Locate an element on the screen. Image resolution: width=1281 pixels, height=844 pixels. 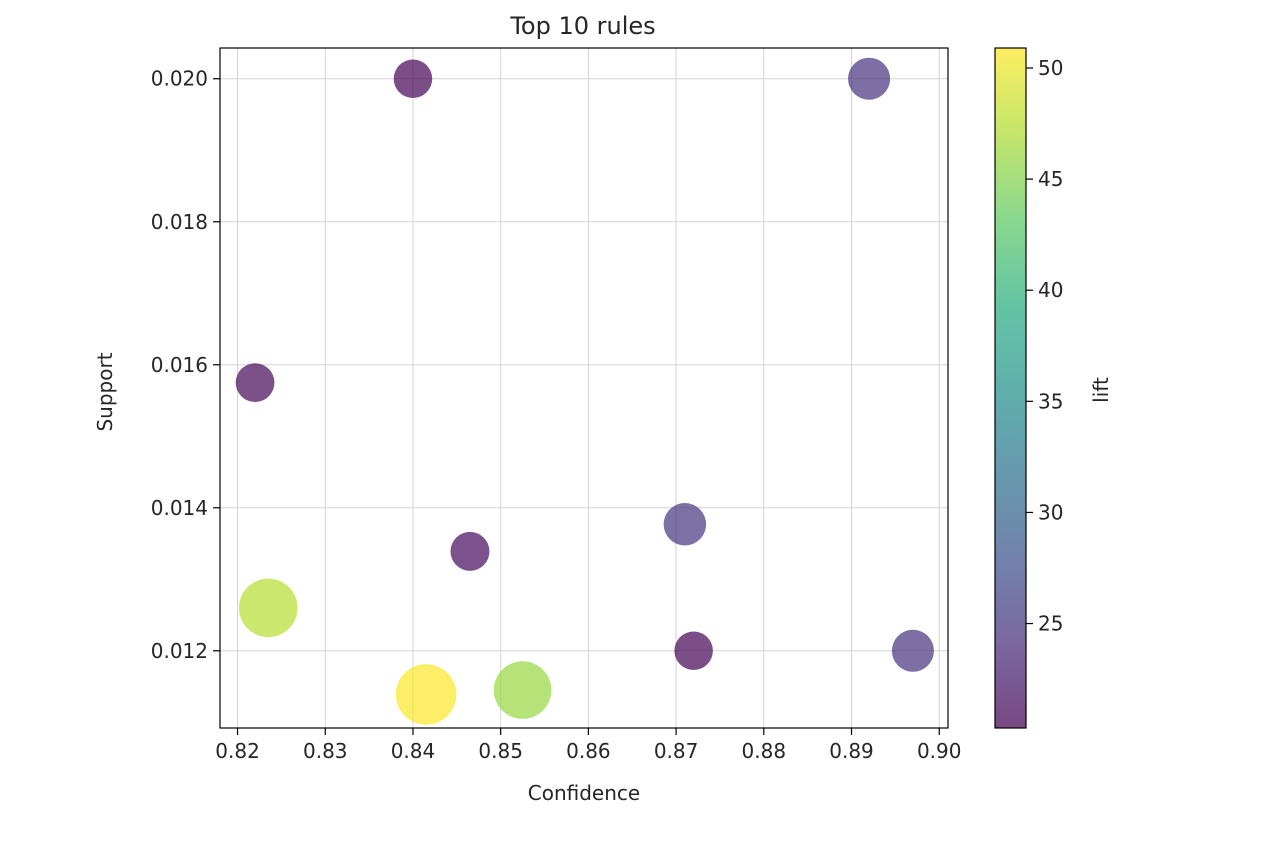
y-tick-label: 0.018 is located at coordinates (179, 222).